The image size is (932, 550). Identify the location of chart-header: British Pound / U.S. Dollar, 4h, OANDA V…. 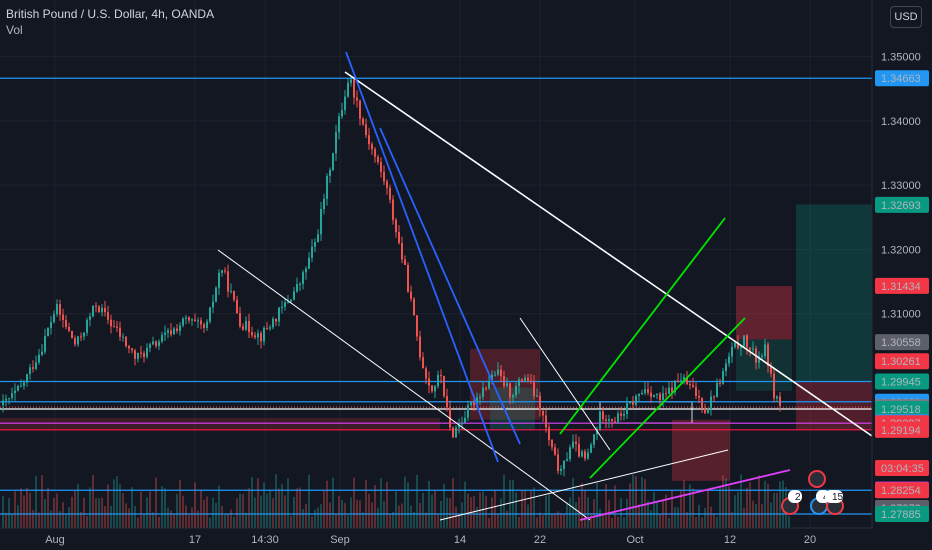
(110, 22).